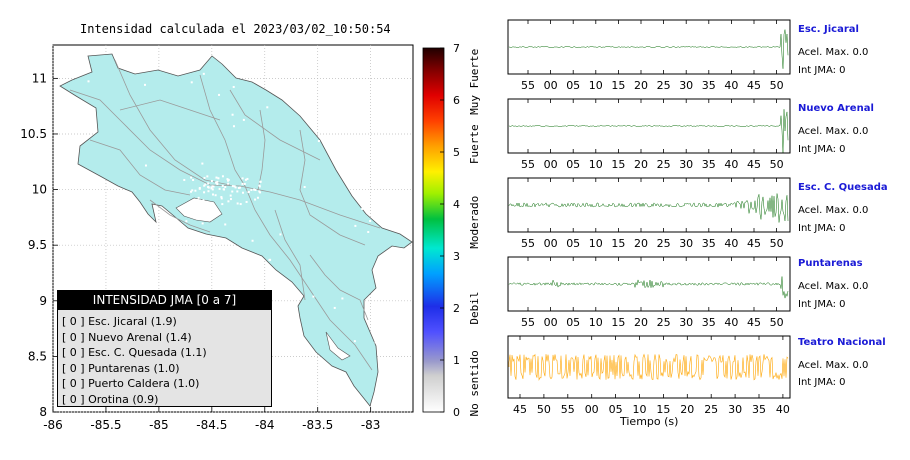 The width and height of the screenshot is (910, 460). I want to click on station-name: Esc. C. Quesada, so click(843, 187).